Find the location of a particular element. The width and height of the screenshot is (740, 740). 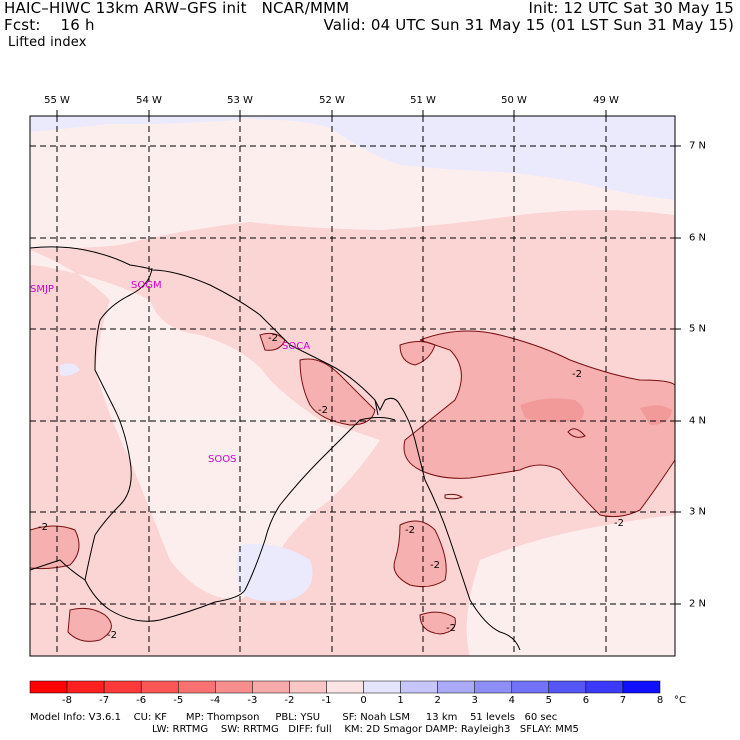

colorbar-tick-label: -3 is located at coordinates (252, 700).